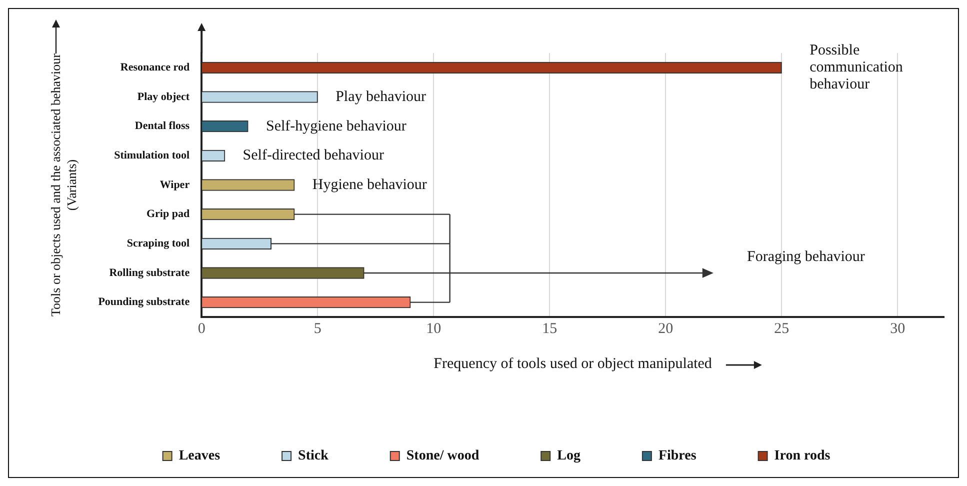  I want to click on y-tick-label: Resonance rod, so click(155, 68).